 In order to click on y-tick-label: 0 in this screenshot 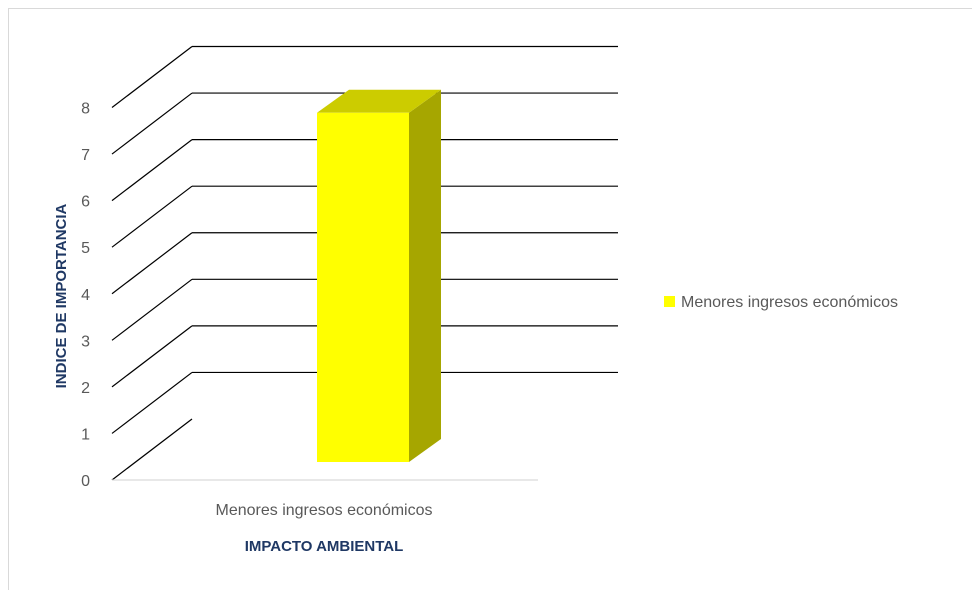, I will do `click(85, 481)`.